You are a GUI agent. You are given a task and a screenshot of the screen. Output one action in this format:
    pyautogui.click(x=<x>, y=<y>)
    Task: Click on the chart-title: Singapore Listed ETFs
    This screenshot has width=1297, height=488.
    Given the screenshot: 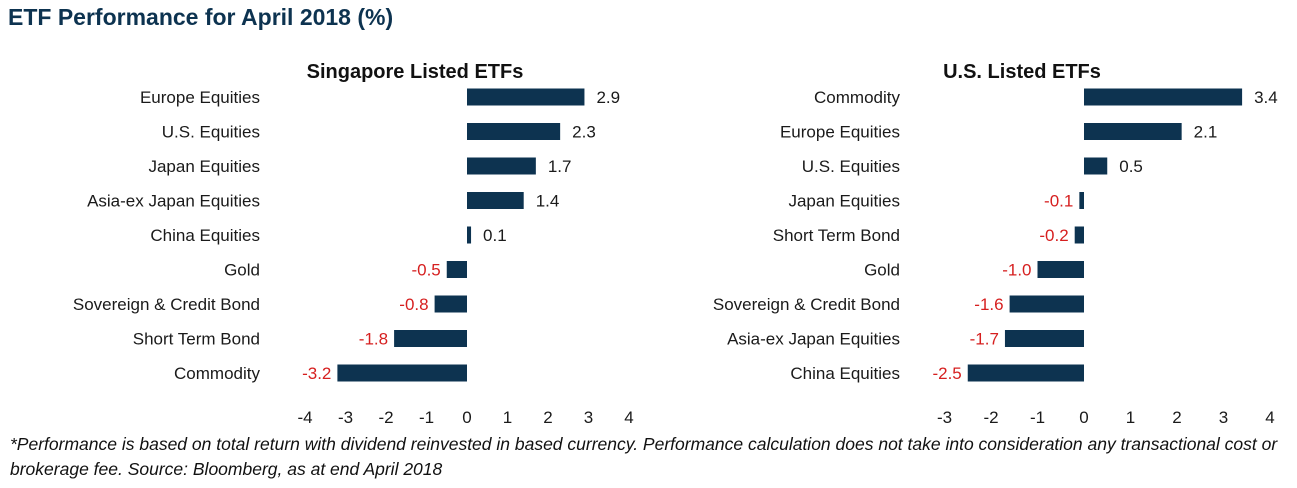 What is the action you would take?
    pyautogui.click(x=415, y=72)
    